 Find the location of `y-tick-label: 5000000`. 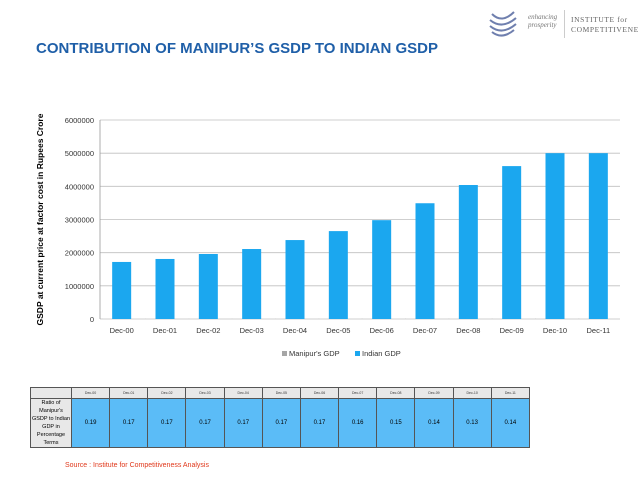

y-tick-label: 5000000 is located at coordinates (79, 153).